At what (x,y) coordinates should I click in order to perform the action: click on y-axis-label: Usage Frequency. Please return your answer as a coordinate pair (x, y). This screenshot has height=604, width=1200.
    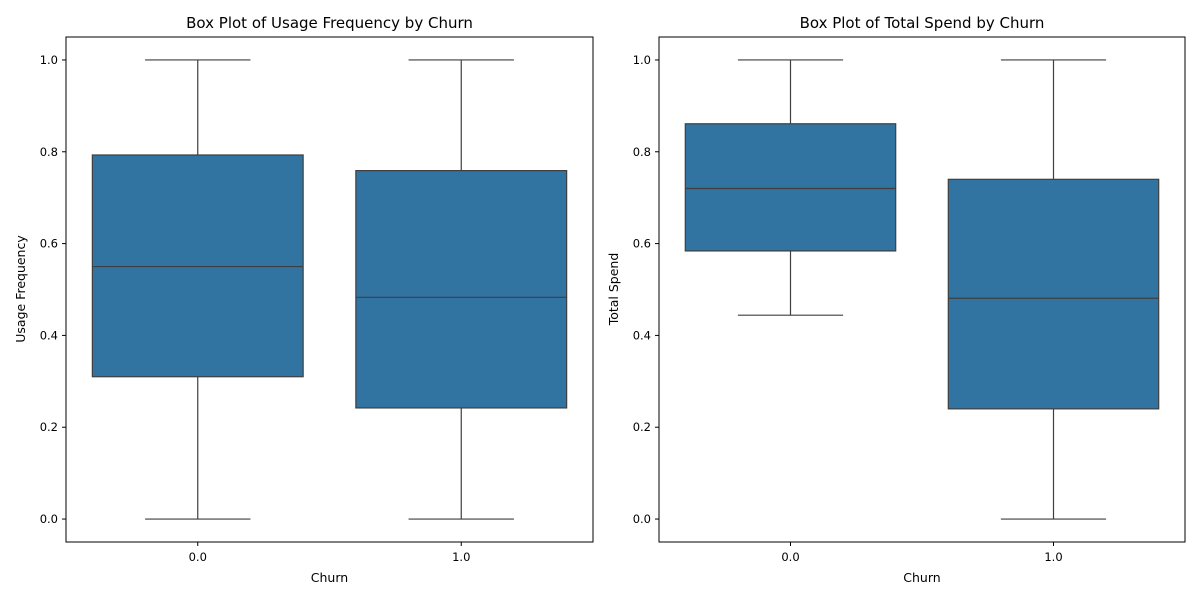
    Looking at the image, I should click on (20, 289).